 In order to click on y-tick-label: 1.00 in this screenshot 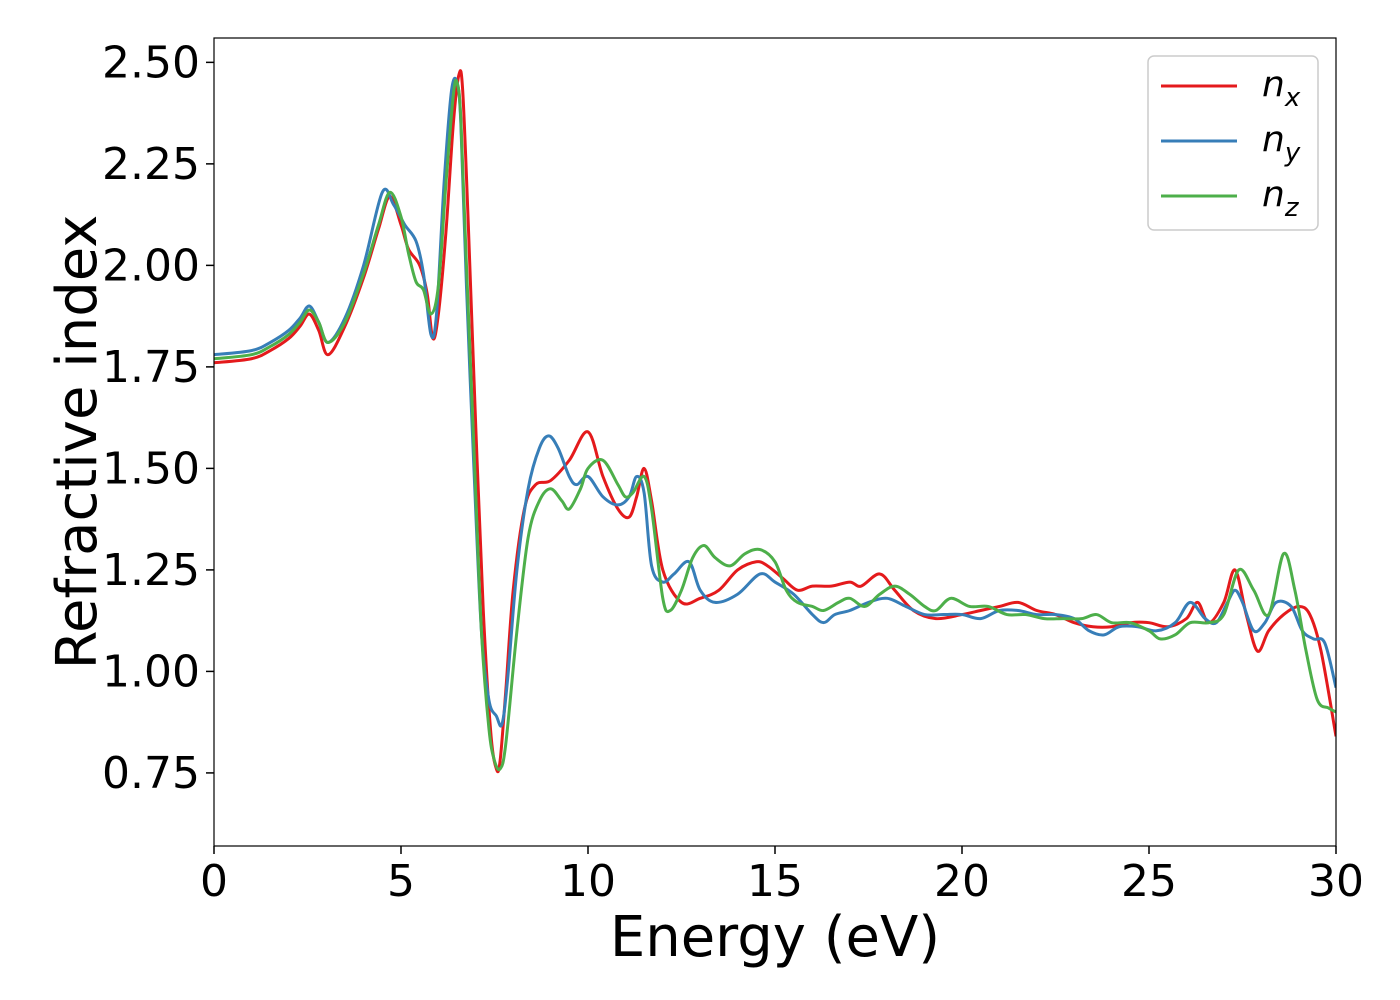, I will do `click(151, 671)`.